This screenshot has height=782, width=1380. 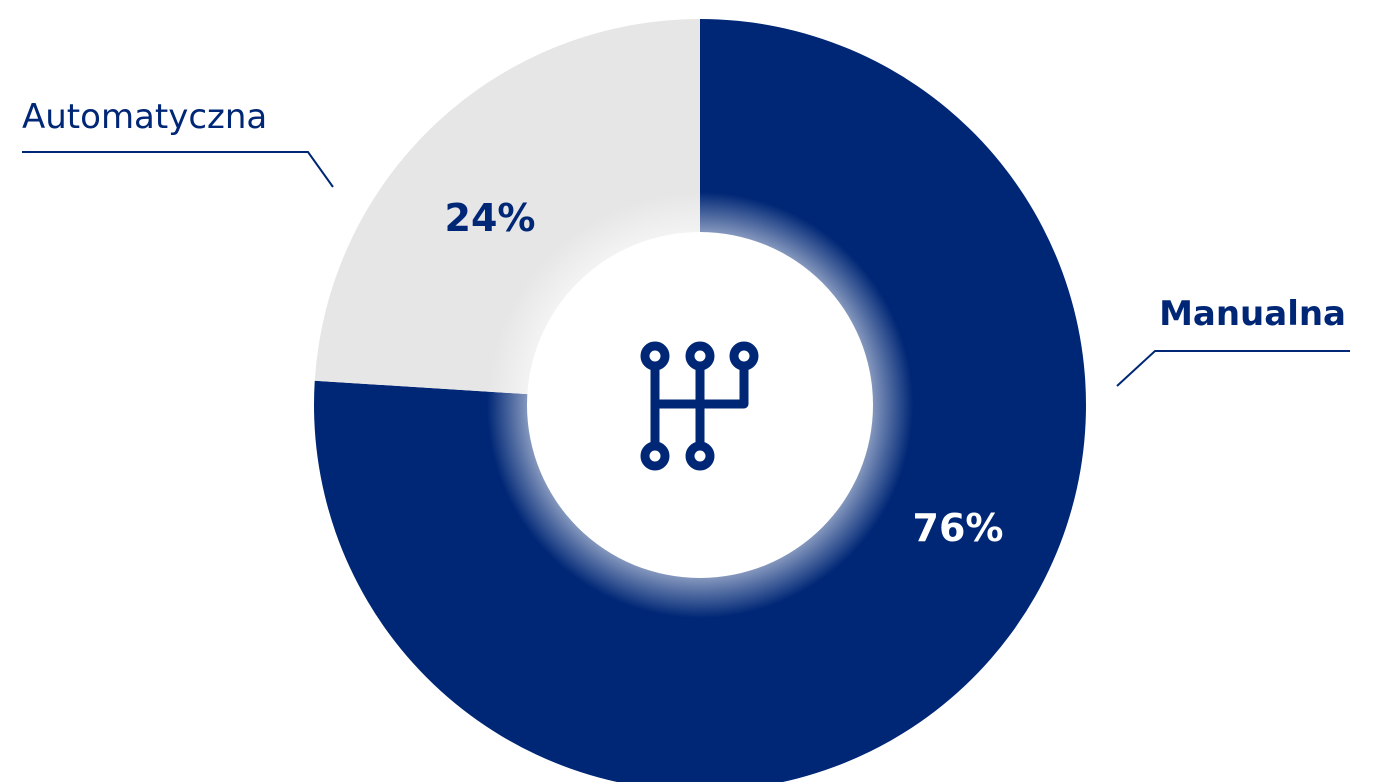 I want to click on leader-line-manualna, so click(x=1233, y=368).